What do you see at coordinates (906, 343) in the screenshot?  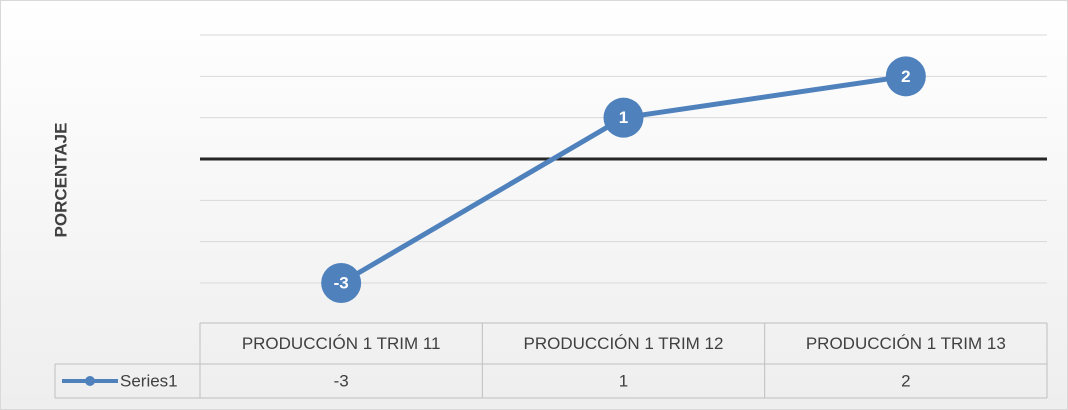 I see `x-tick-label: PRODUCCIÓN 1 TRIM 13` at bounding box center [906, 343].